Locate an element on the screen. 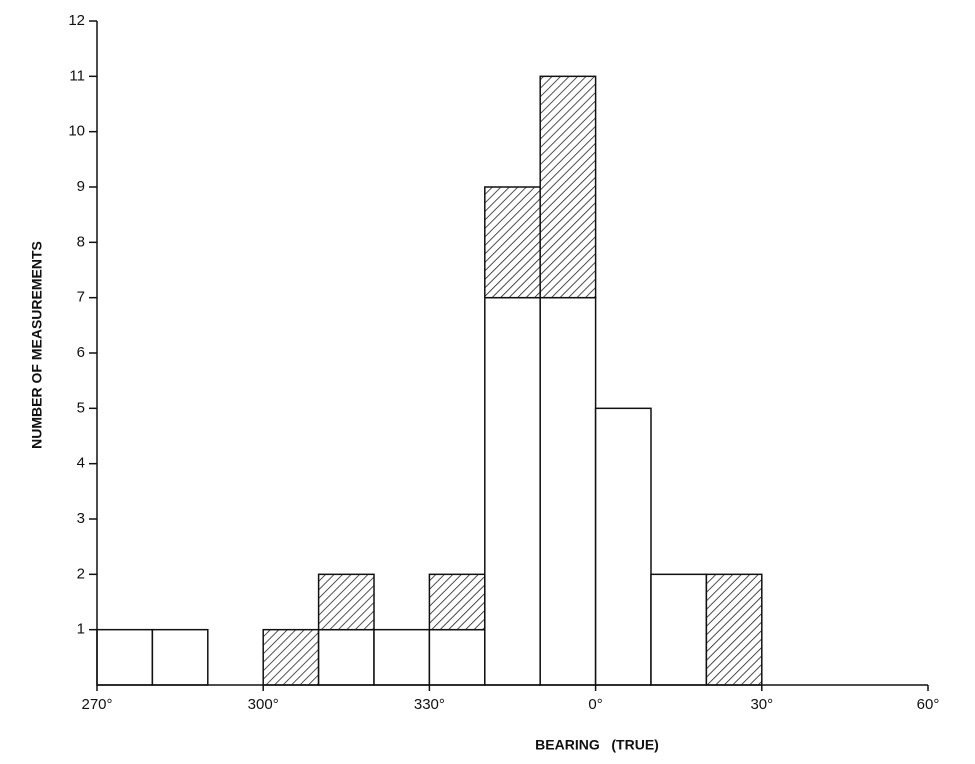  y-tick-label: 11 is located at coordinates (77, 75).